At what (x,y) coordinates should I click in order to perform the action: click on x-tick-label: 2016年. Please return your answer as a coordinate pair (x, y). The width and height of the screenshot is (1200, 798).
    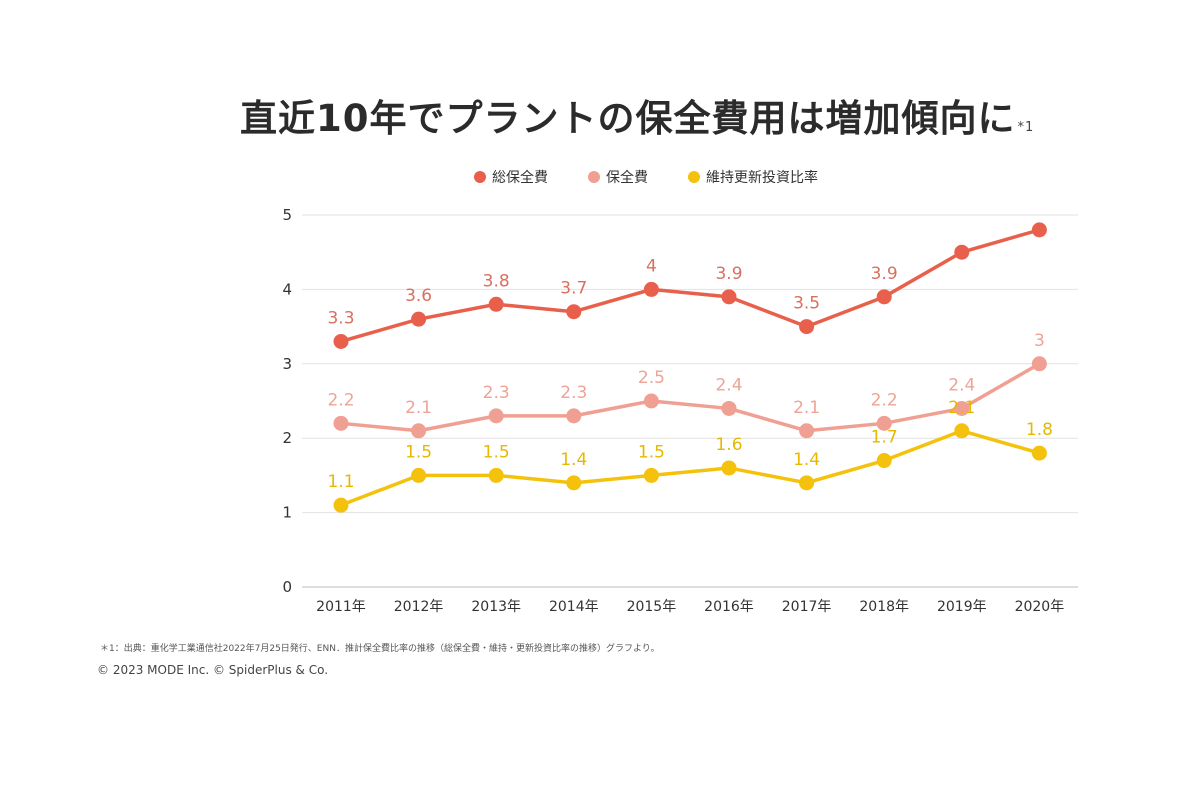
    Looking at the image, I should click on (729, 607).